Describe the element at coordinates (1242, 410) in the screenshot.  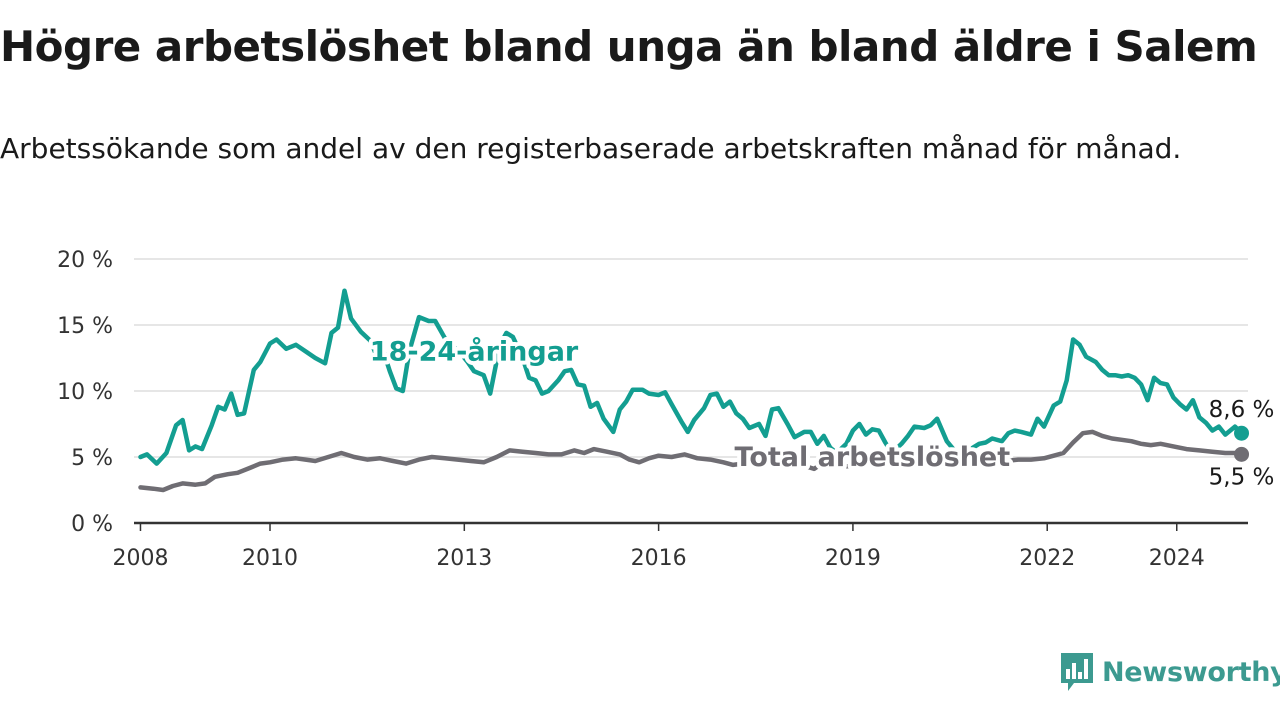
I see `youth-end-label: 8,6 %` at that location.